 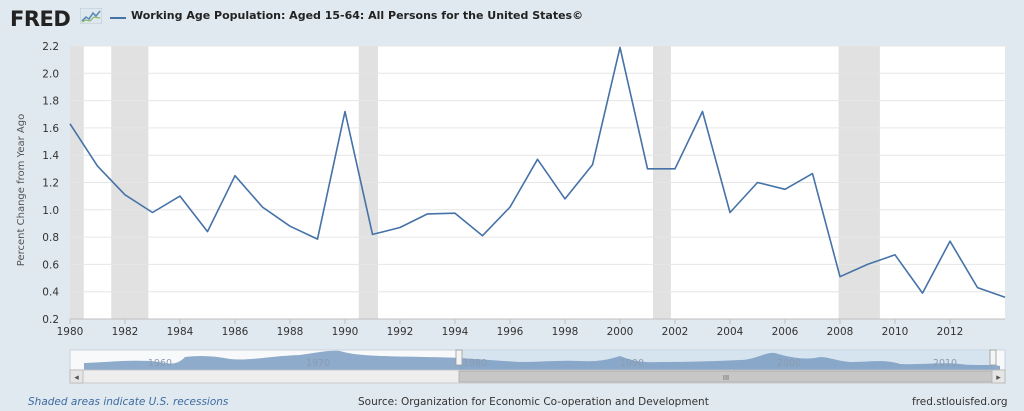 What do you see at coordinates (565, 332) in the screenshot?
I see `x-tick-label: 1998` at bounding box center [565, 332].